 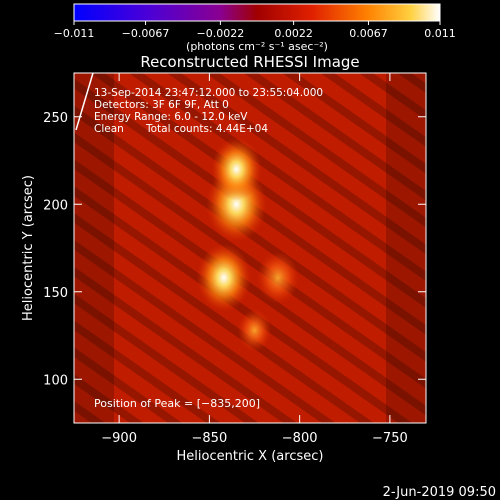 I want to click on image-edge-darkening-left, so click(x=94, y=248).